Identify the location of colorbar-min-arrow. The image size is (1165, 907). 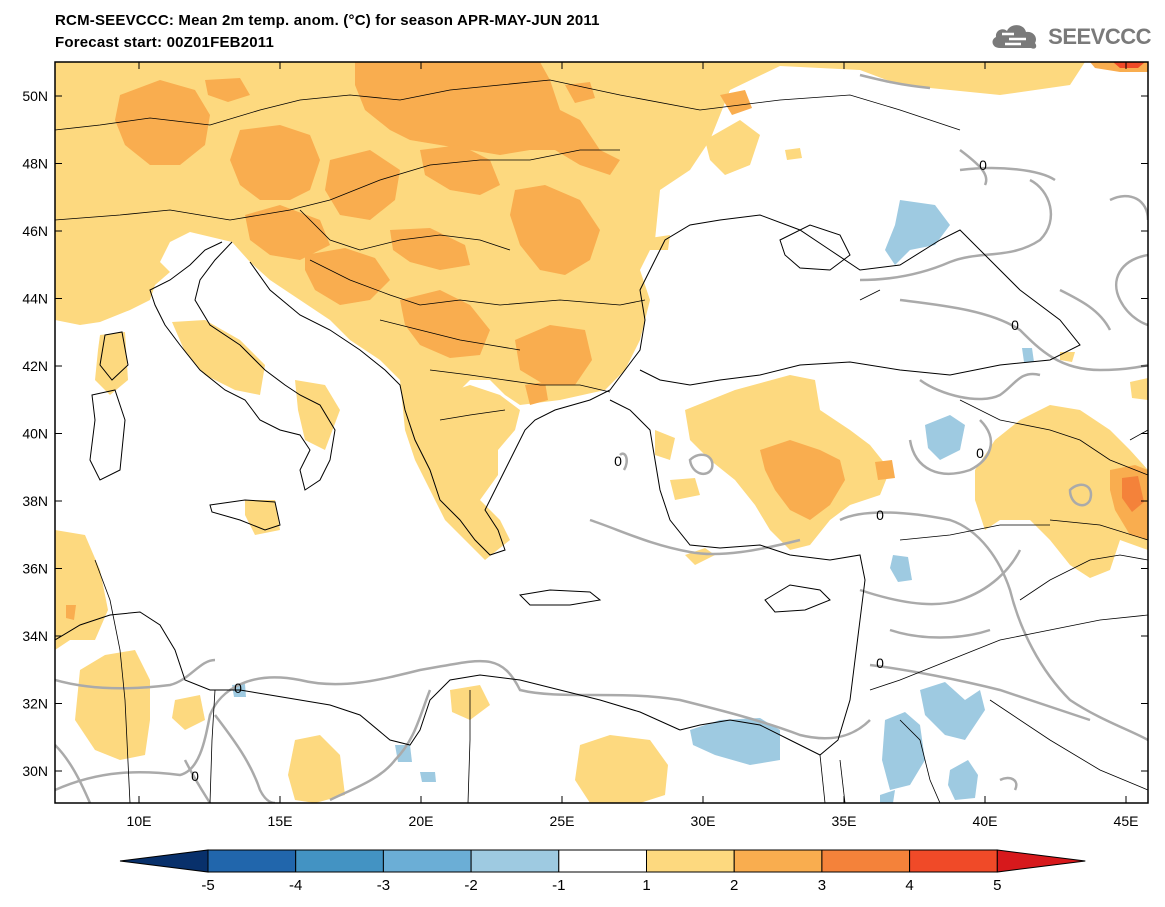
(164, 861).